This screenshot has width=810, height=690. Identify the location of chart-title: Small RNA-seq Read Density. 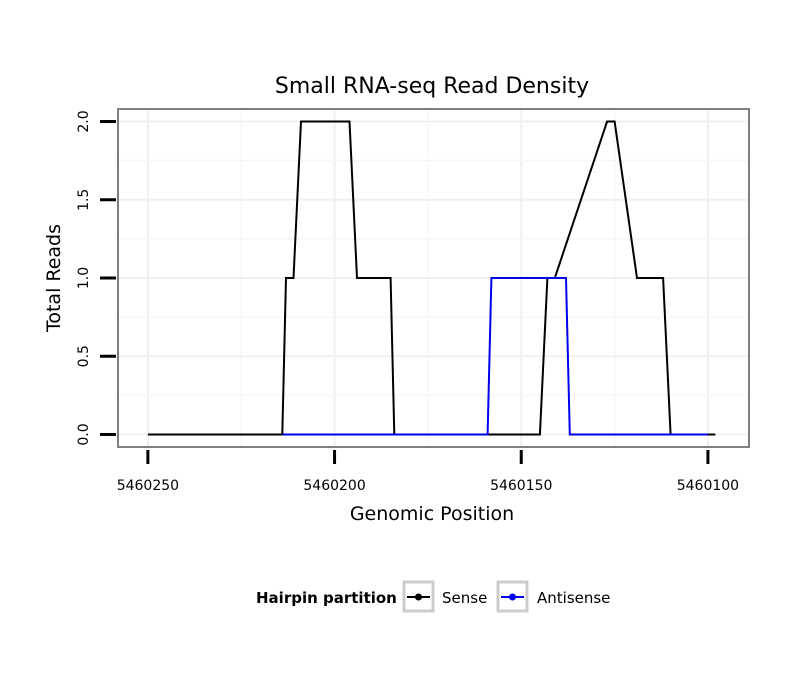
(432, 86).